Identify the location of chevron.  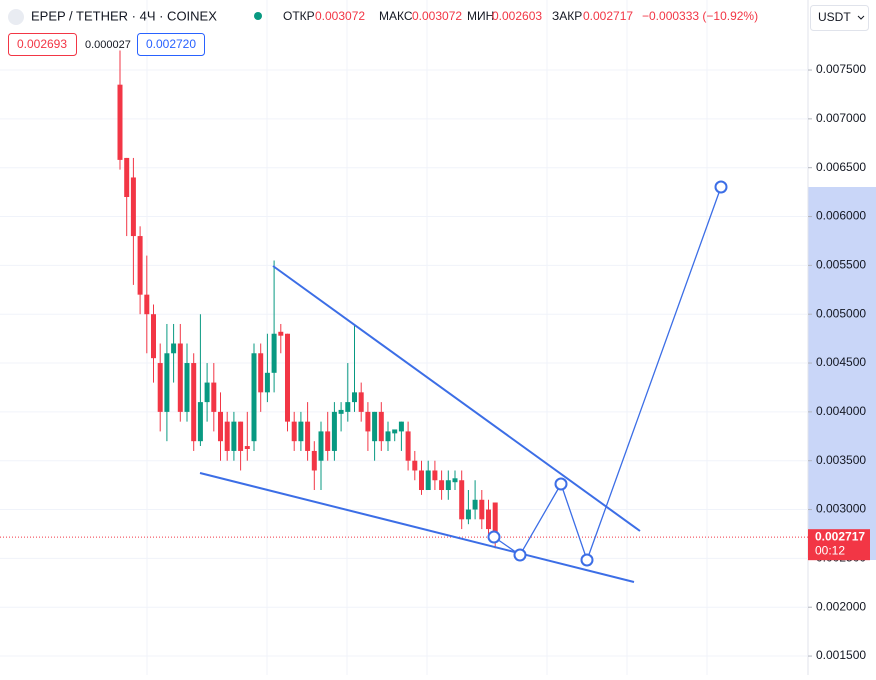
(861, 17).